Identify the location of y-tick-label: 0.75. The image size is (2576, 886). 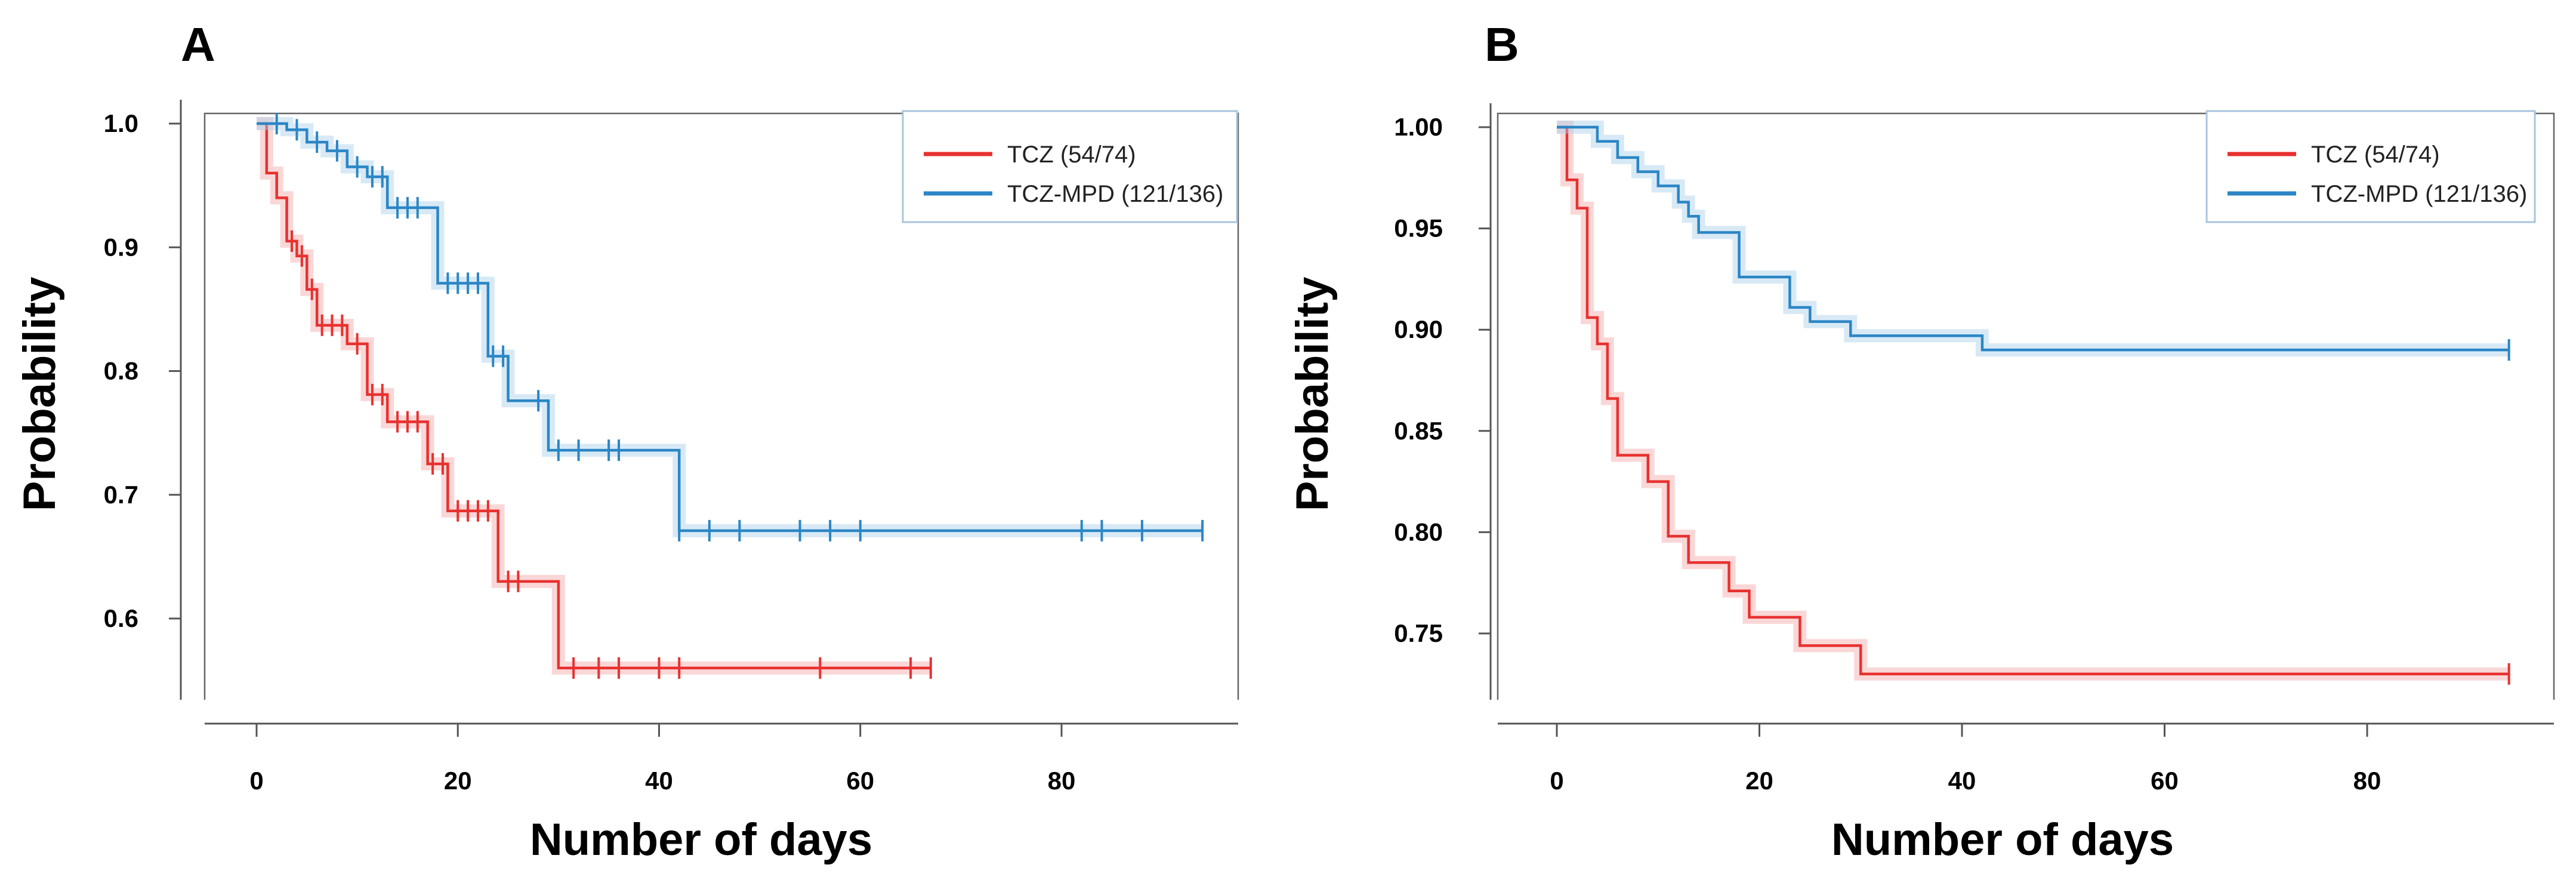
(1419, 633).